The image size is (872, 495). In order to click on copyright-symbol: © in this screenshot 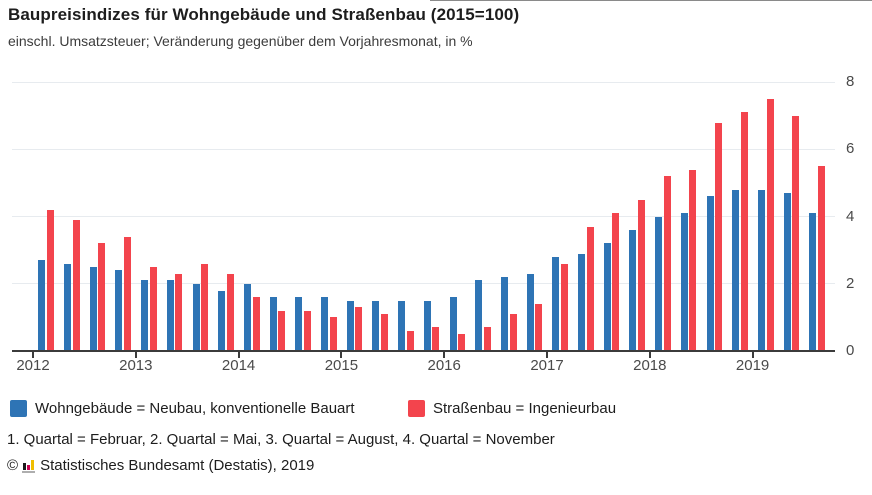, I will do `click(13, 465)`.